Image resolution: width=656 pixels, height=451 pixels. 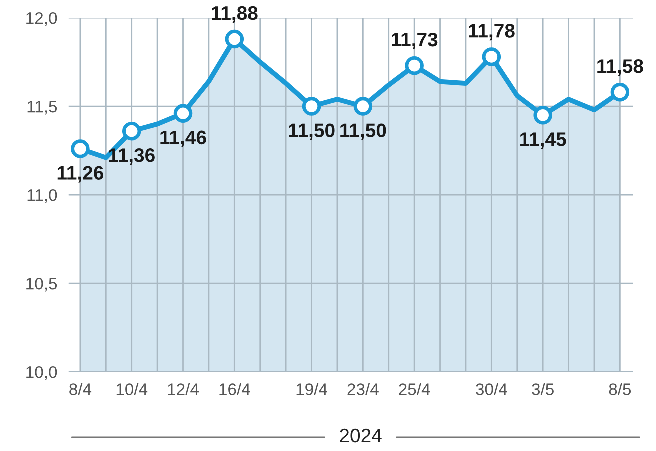 I want to click on x-tick-label: 23/4, so click(x=363, y=389).